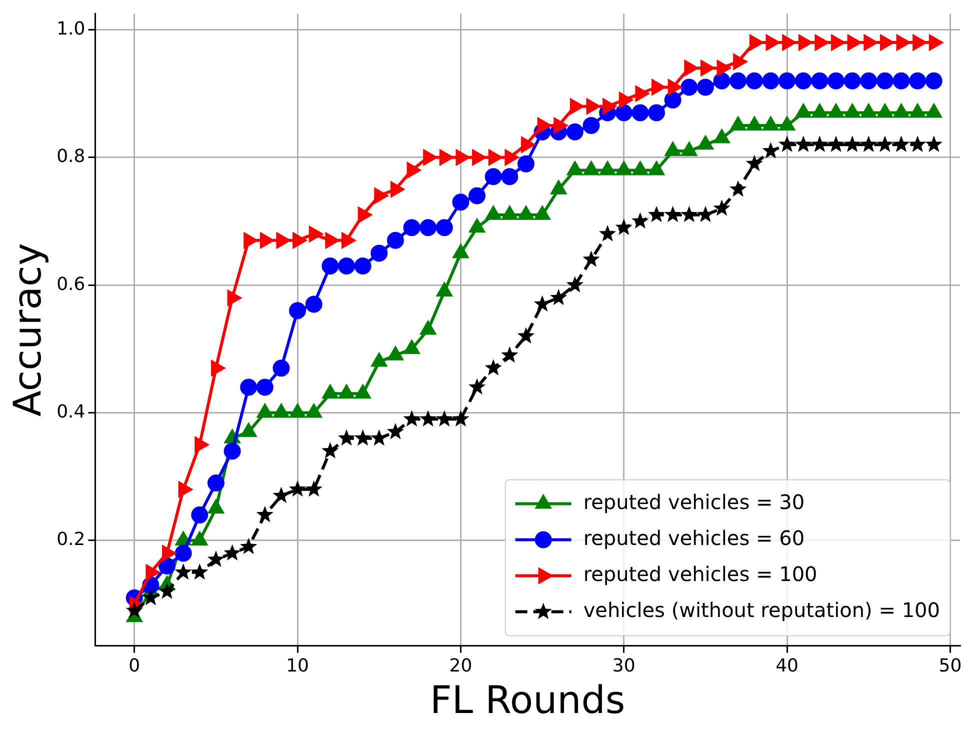 This screenshot has width=970, height=734. I want to click on y-tick-label: 1.0, so click(71, 29).